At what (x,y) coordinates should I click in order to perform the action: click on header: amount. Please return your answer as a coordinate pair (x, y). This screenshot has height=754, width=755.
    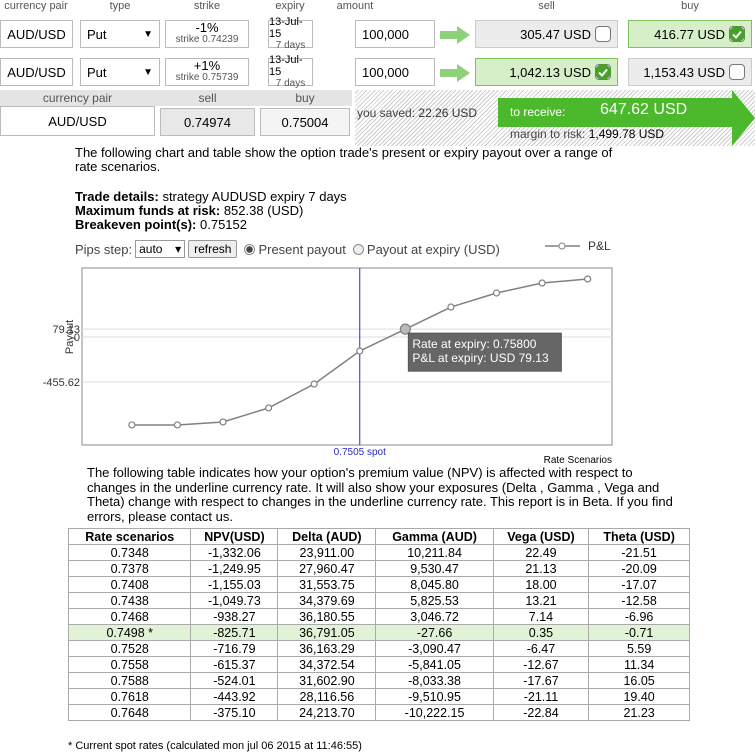
    Looking at the image, I should click on (355, 6).